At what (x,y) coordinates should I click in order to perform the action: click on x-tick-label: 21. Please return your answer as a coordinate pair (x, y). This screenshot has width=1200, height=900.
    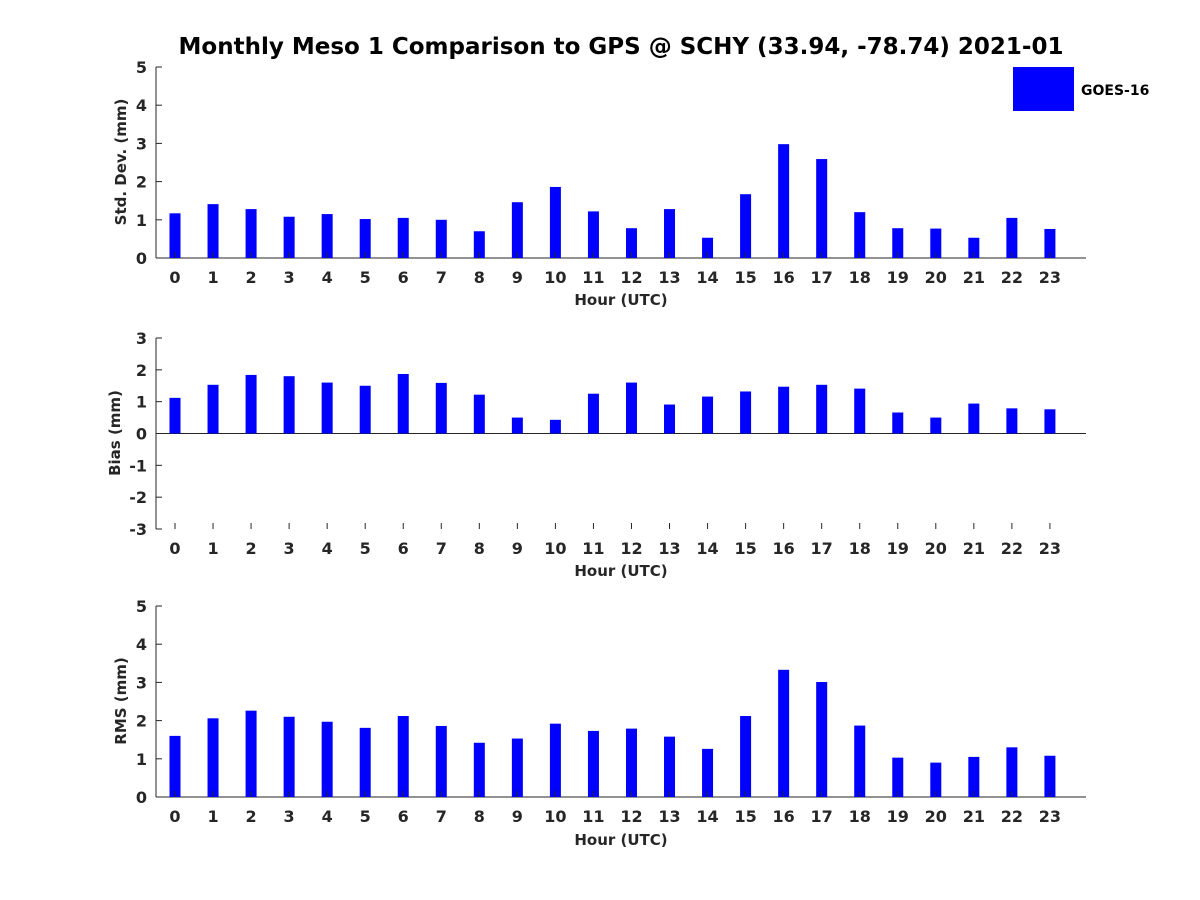
    Looking at the image, I should click on (974, 277).